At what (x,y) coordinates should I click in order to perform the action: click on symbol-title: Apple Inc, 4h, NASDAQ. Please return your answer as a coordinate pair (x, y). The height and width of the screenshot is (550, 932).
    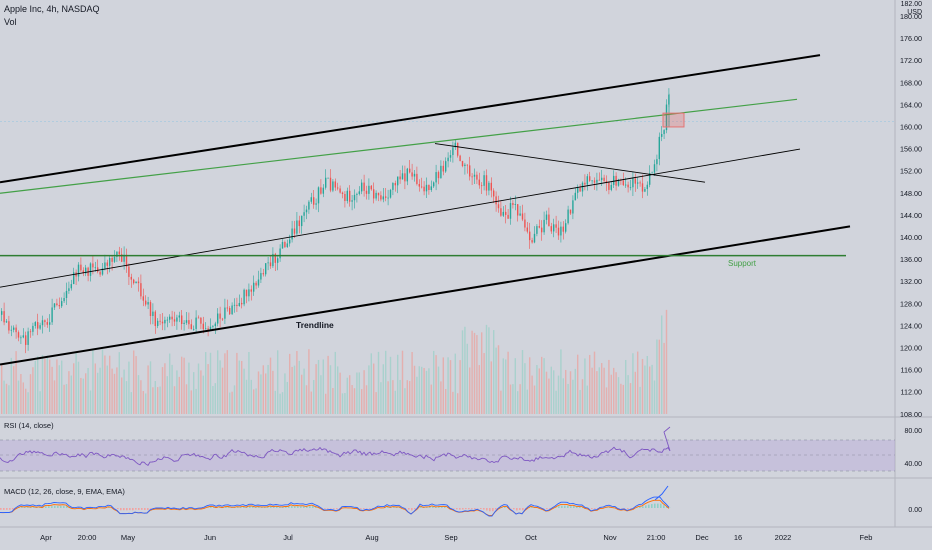
    Looking at the image, I should click on (52, 9).